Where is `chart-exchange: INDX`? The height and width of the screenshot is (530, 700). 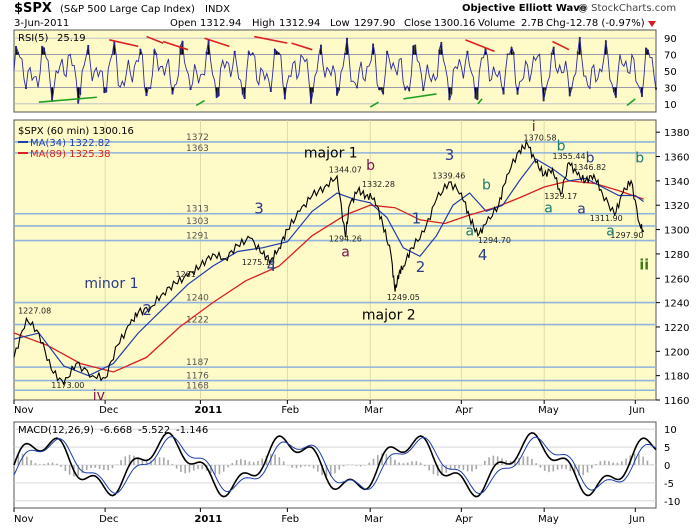
chart-exchange: INDX is located at coordinates (217, 9).